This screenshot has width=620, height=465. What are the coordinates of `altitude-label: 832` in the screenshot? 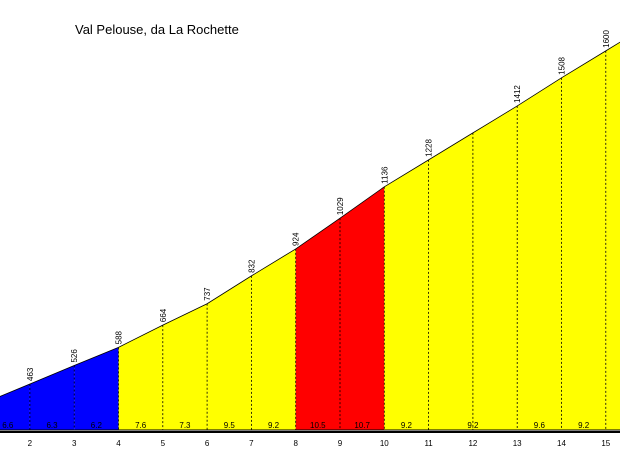 It's located at (251, 266).